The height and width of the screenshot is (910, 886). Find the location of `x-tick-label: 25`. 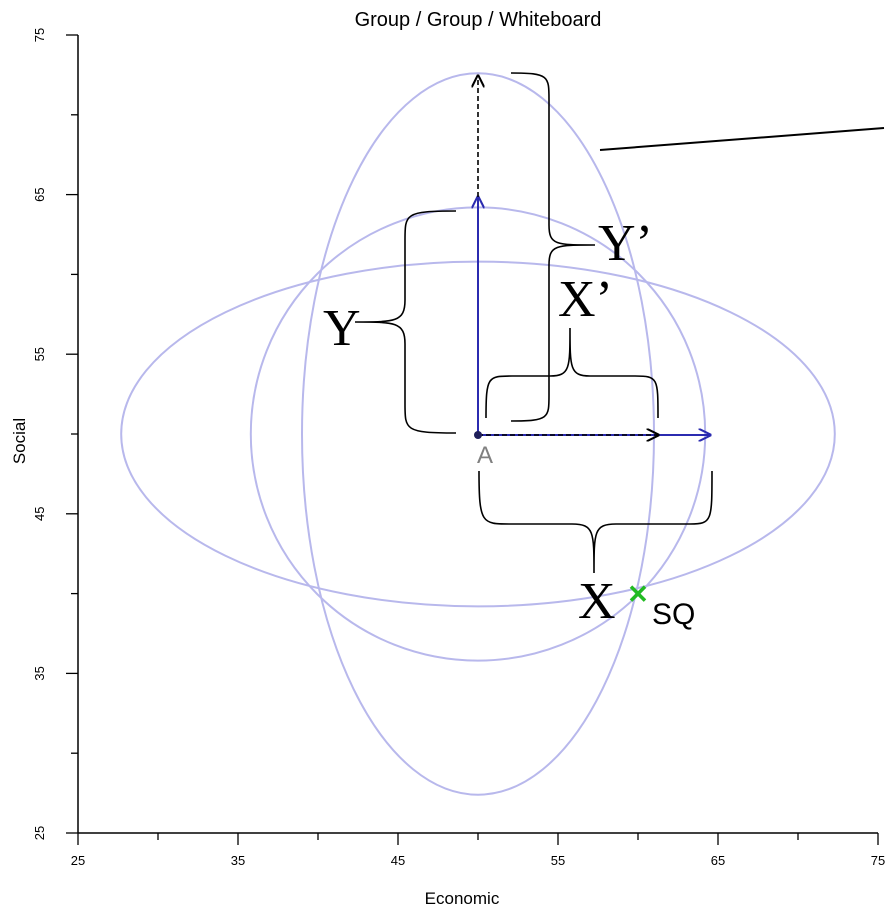

x-tick-label: 25 is located at coordinates (78, 860).